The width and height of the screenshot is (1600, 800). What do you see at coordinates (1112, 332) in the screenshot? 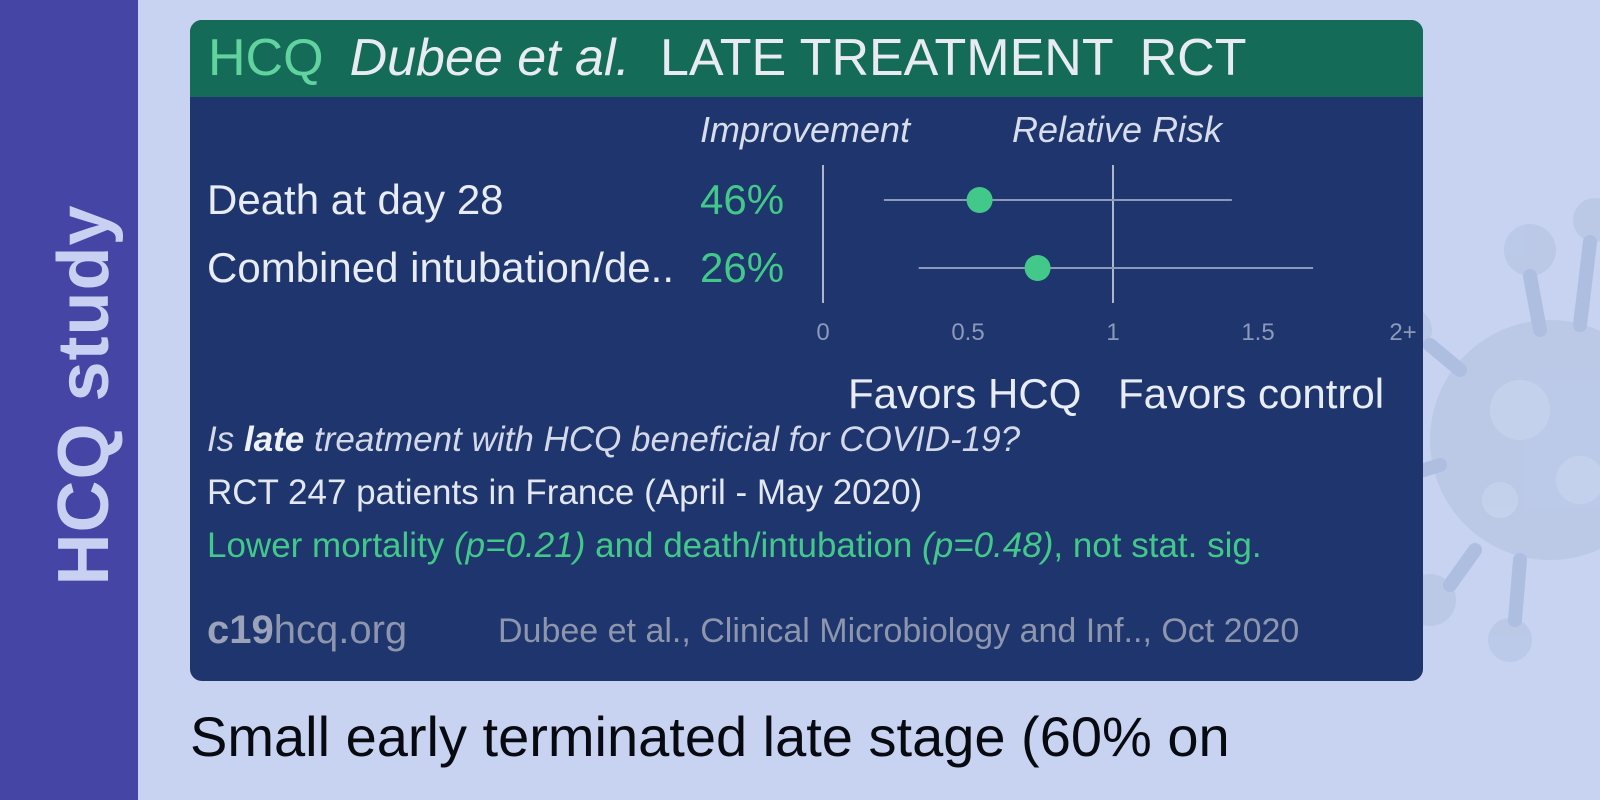
I see `x-tick-label: 1` at bounding box center [1112, 332].